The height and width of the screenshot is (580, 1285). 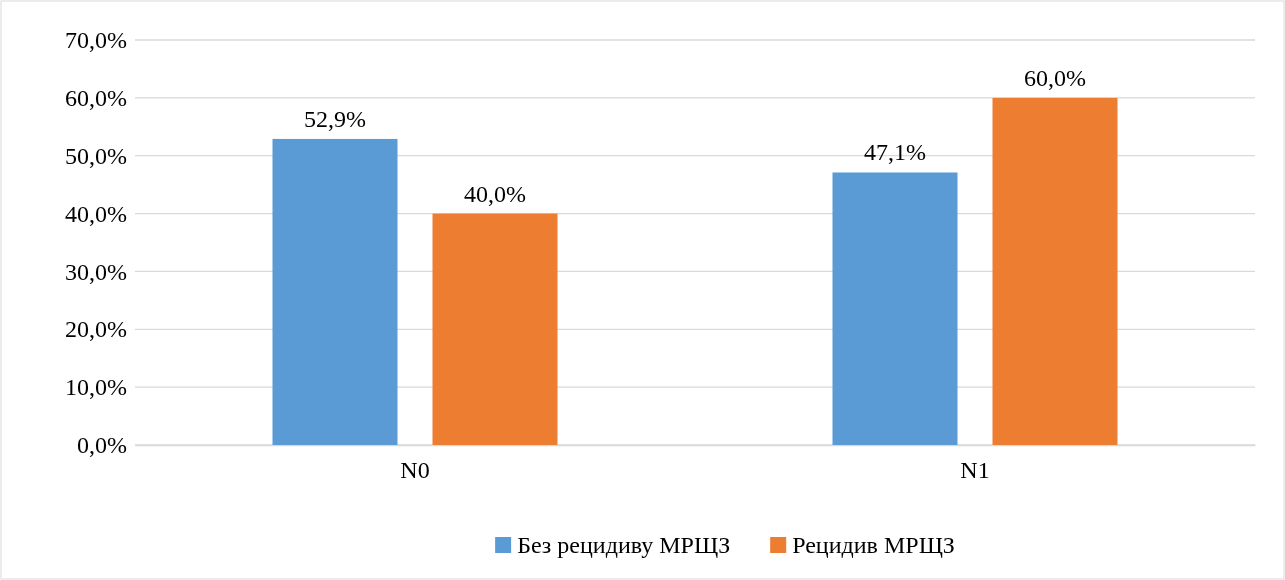 I want to click on legend-label: Рецидив МРЩЗ, so click(x=873, y=545).